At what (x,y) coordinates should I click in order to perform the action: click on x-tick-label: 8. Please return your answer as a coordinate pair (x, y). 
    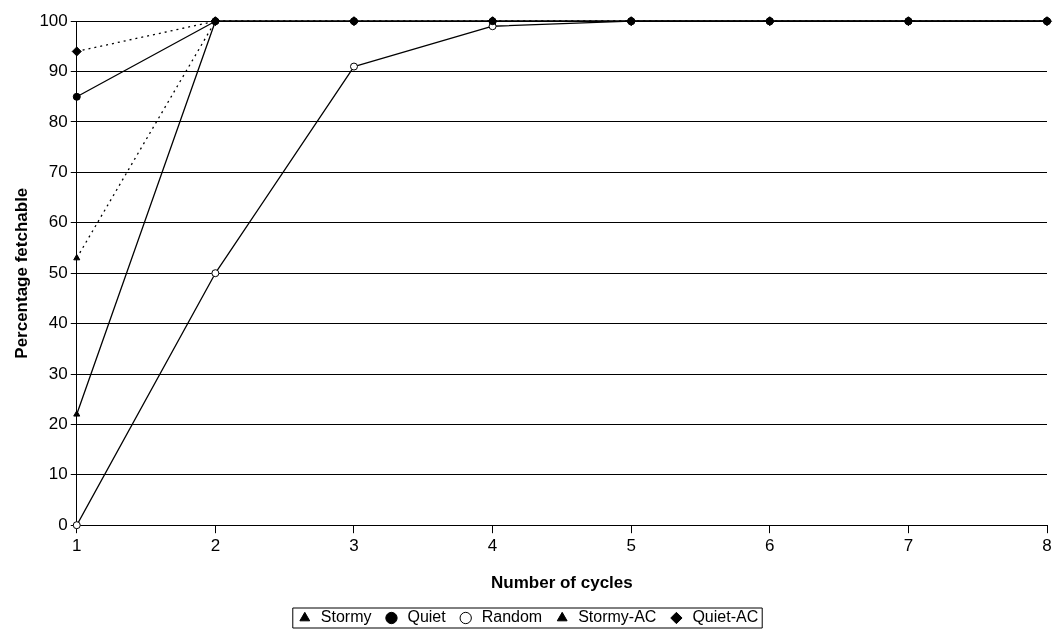
    Looking at the image, I should click on (1047, 546).